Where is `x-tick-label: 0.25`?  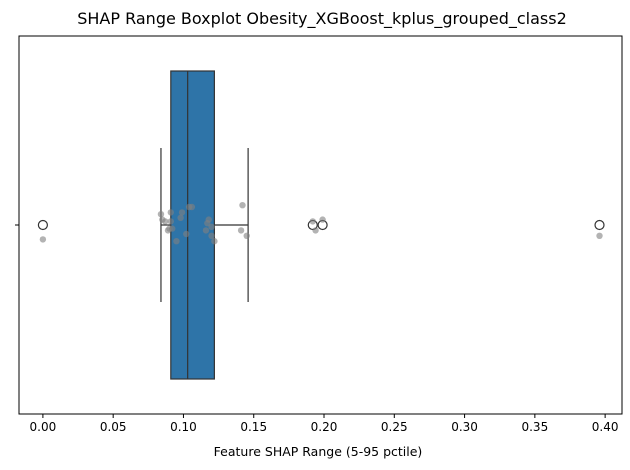
x-tick-label: 0.25 is located at coordinates (394, 427).